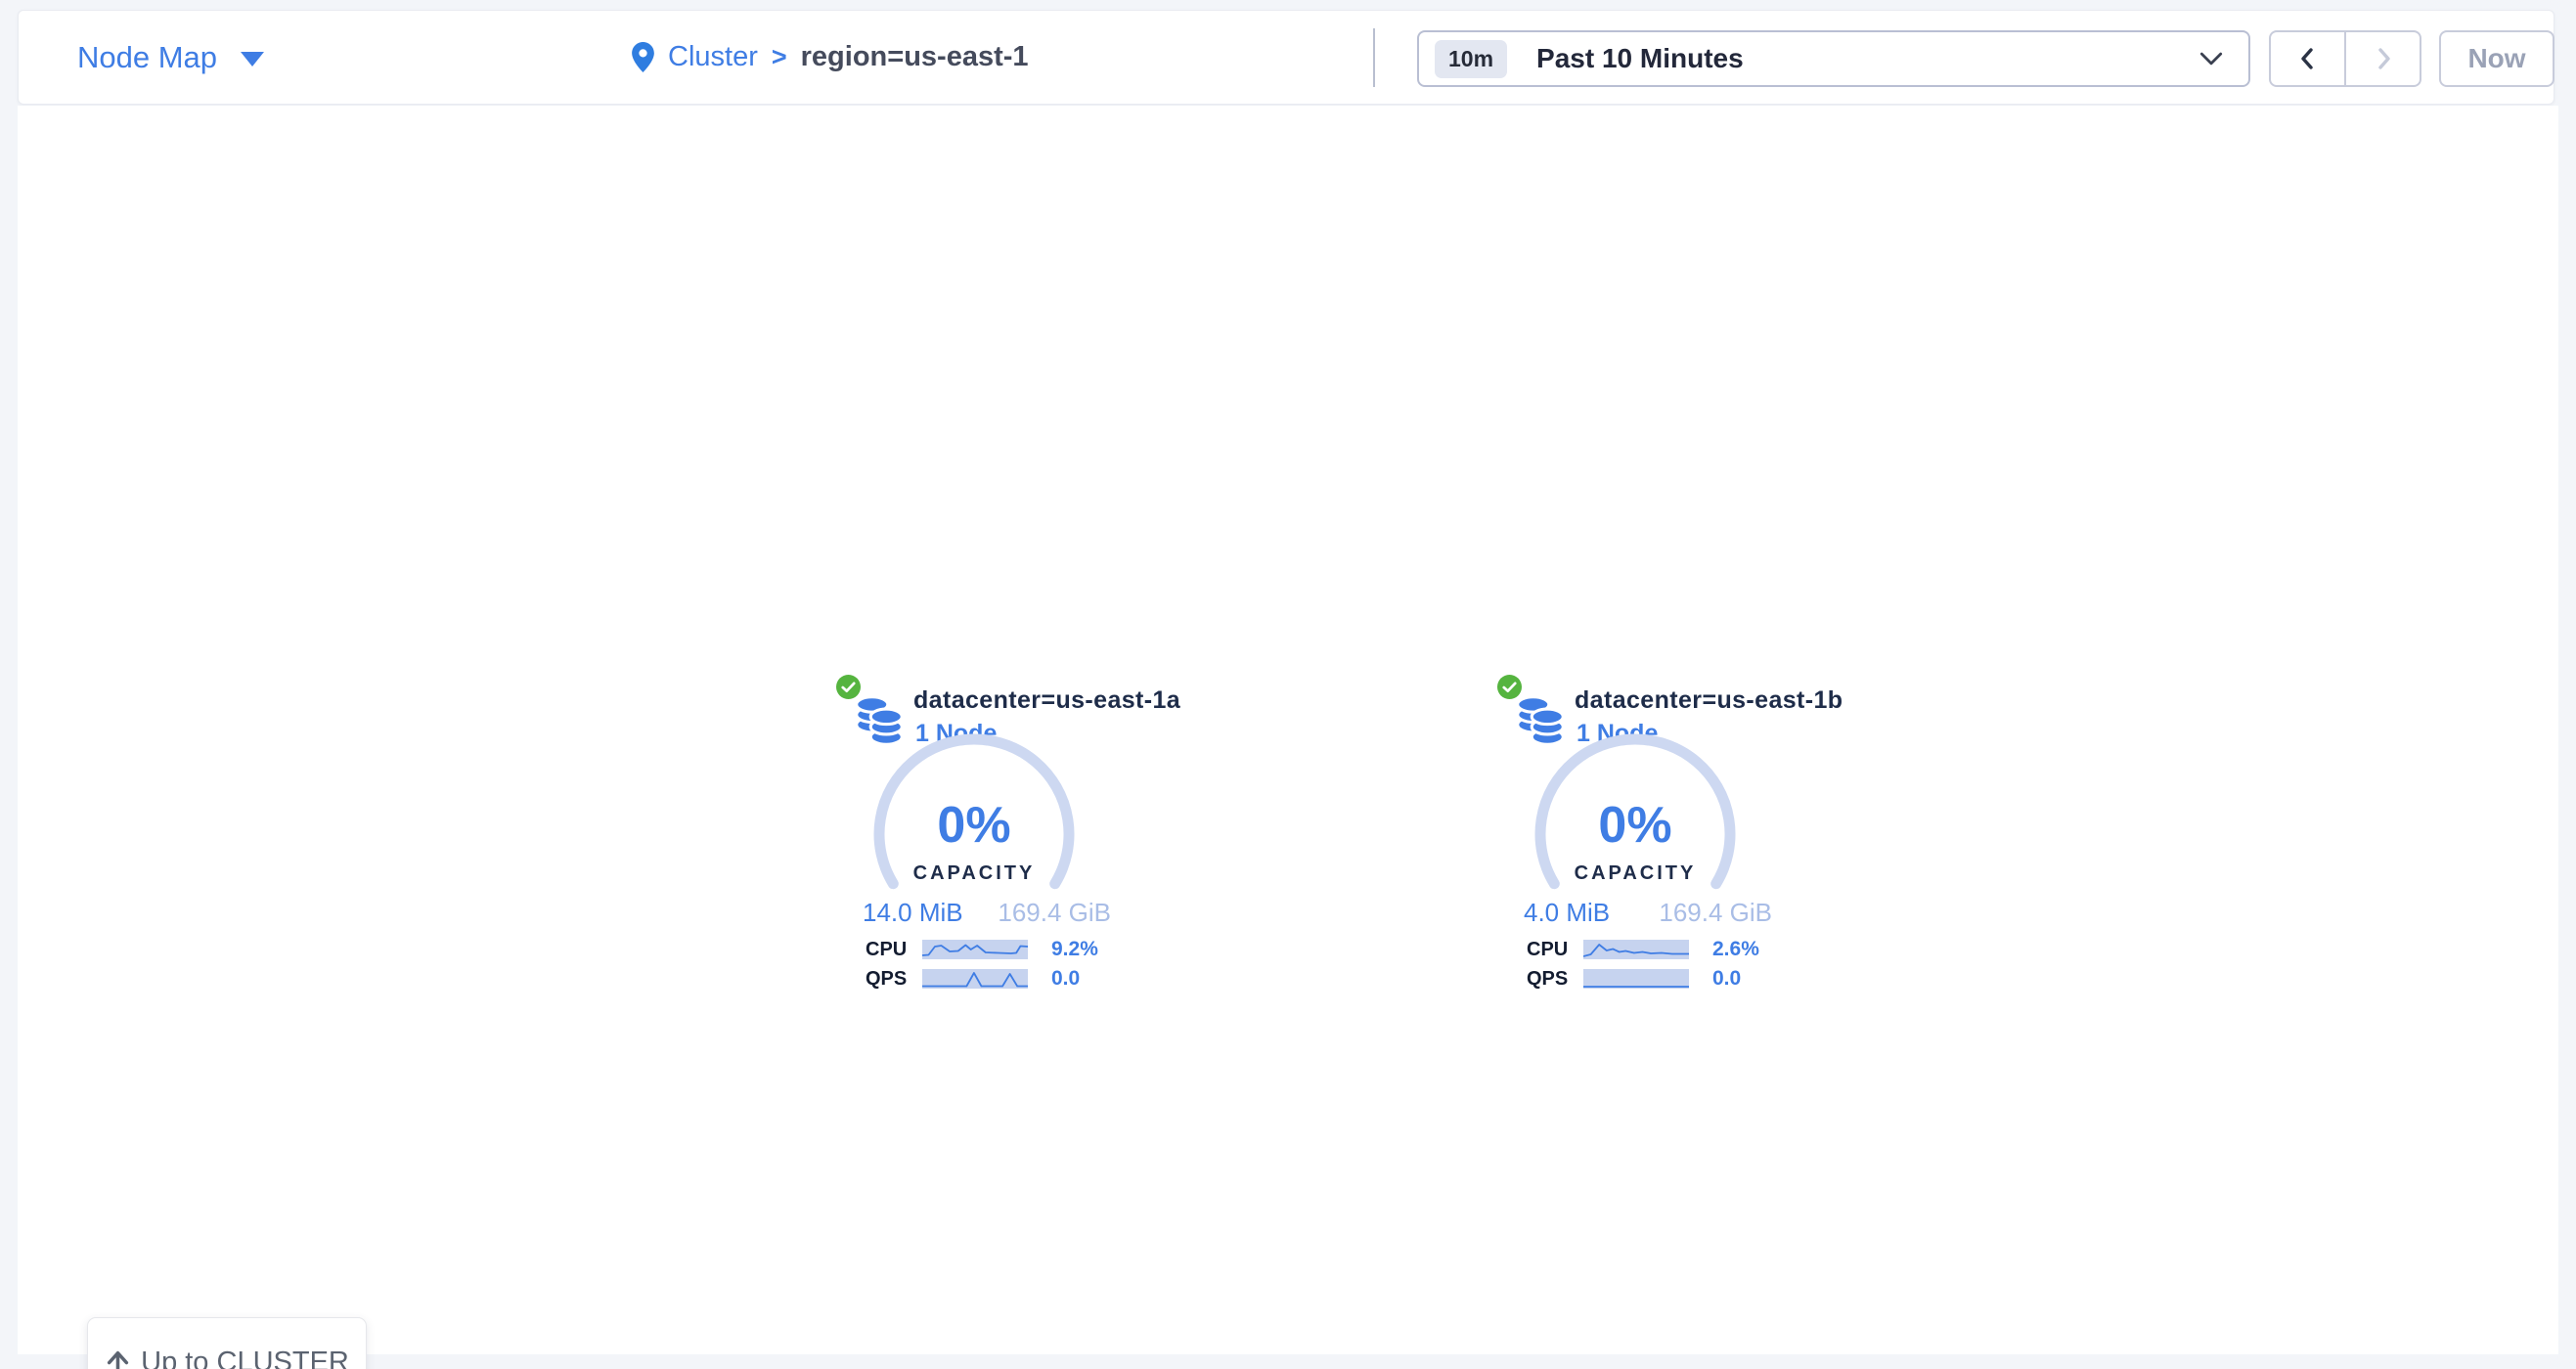 The image size is (2576, 1369). Describe the element at coordinates (914, 57) in the screenshot. I see `breadcrumb-current: region=us-east-1` at that location.